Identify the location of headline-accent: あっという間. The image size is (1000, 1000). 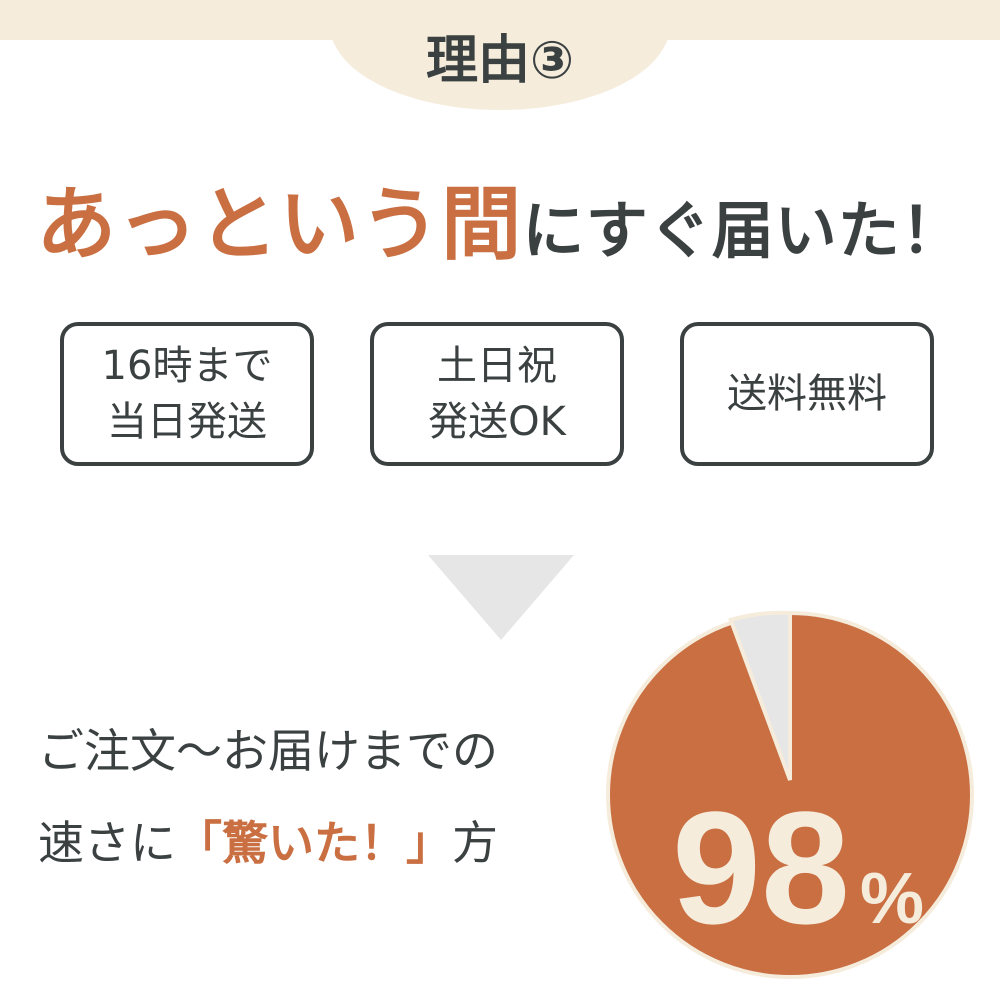
(279, 224).